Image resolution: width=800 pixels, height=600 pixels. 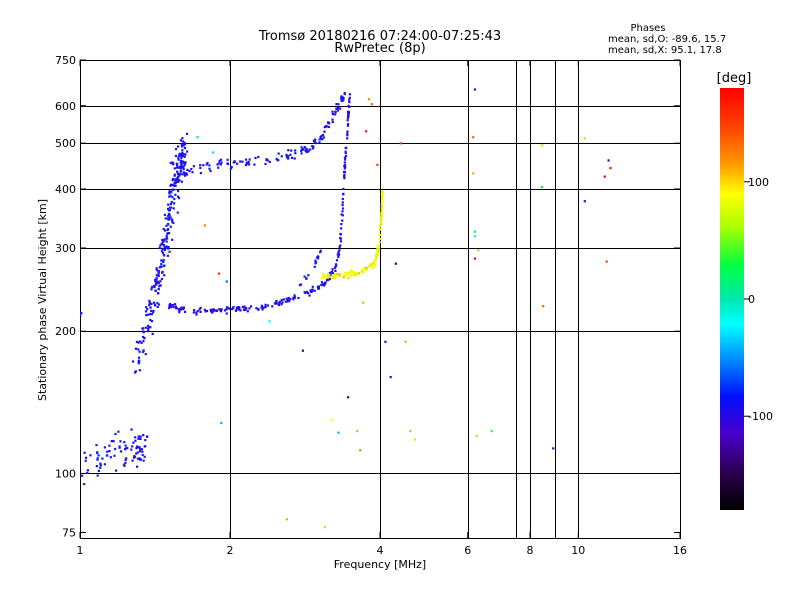 What do you see at coordinates (734, 78) in the screenshot?
I see `colorbar-label: [deg]` at bounding box center [734, 78].